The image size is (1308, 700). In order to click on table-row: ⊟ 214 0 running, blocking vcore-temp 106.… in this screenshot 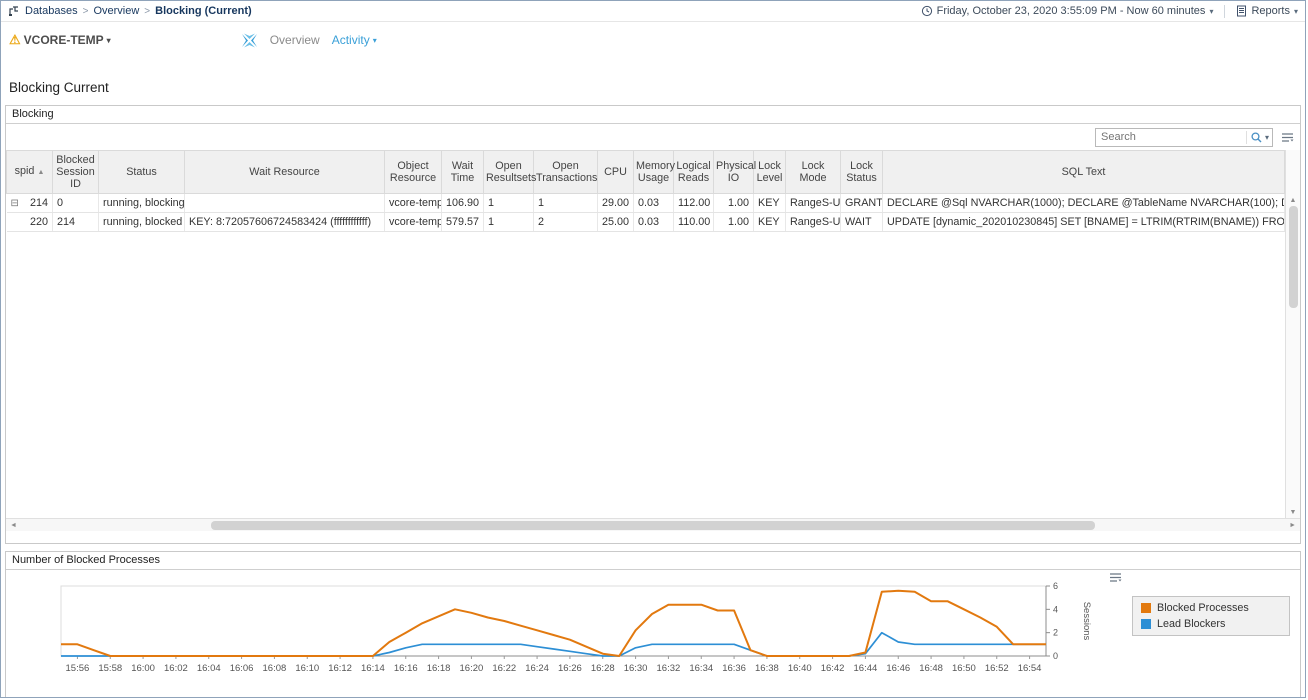, I will do `click(645, 203)`.